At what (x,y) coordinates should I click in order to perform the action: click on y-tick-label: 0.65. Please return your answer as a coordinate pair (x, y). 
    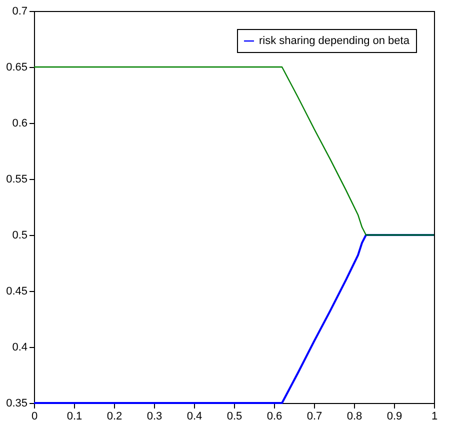
    Looking at the image, I should click on (17, 68).